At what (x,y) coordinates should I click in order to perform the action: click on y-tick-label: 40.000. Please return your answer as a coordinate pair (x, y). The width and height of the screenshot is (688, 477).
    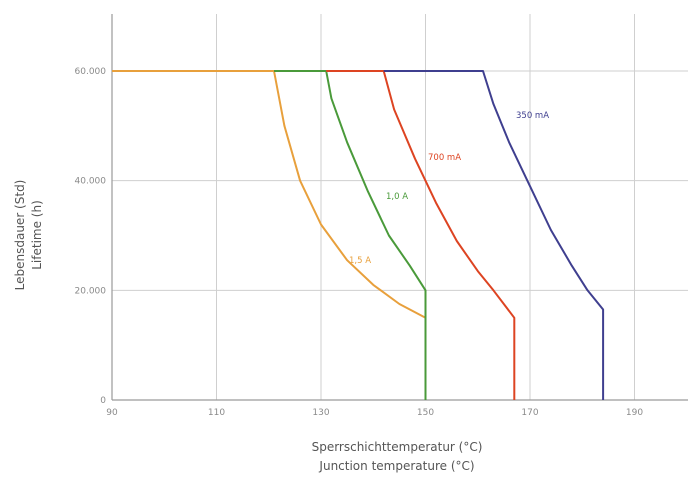
    Looking at the image, I should click on (91, 182).